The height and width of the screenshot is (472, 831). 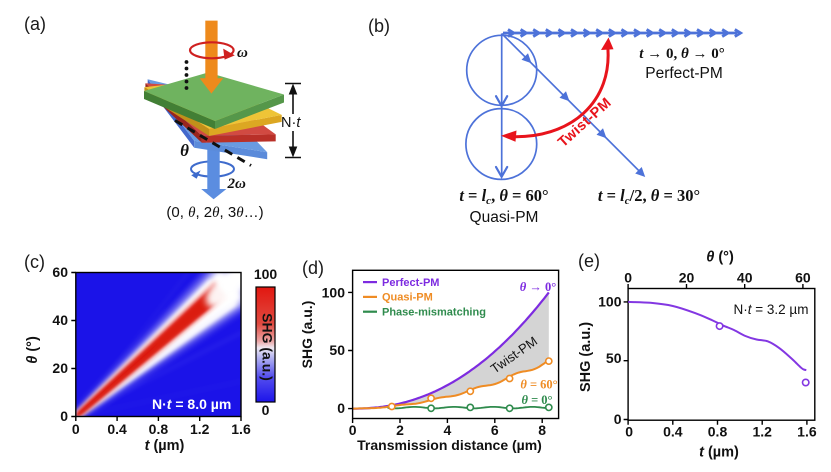 I want to click on svg-text: θ, so click(x=184, y=150).